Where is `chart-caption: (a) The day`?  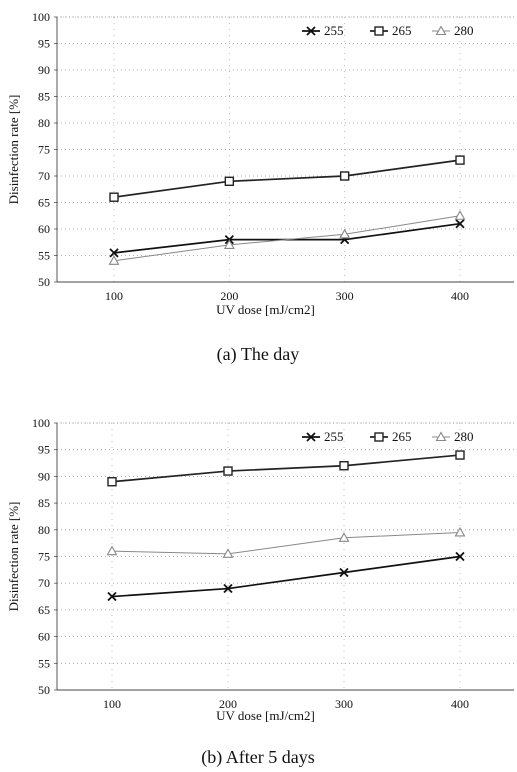
chart-caption: (a) The day is located at coordinates (258, 354).